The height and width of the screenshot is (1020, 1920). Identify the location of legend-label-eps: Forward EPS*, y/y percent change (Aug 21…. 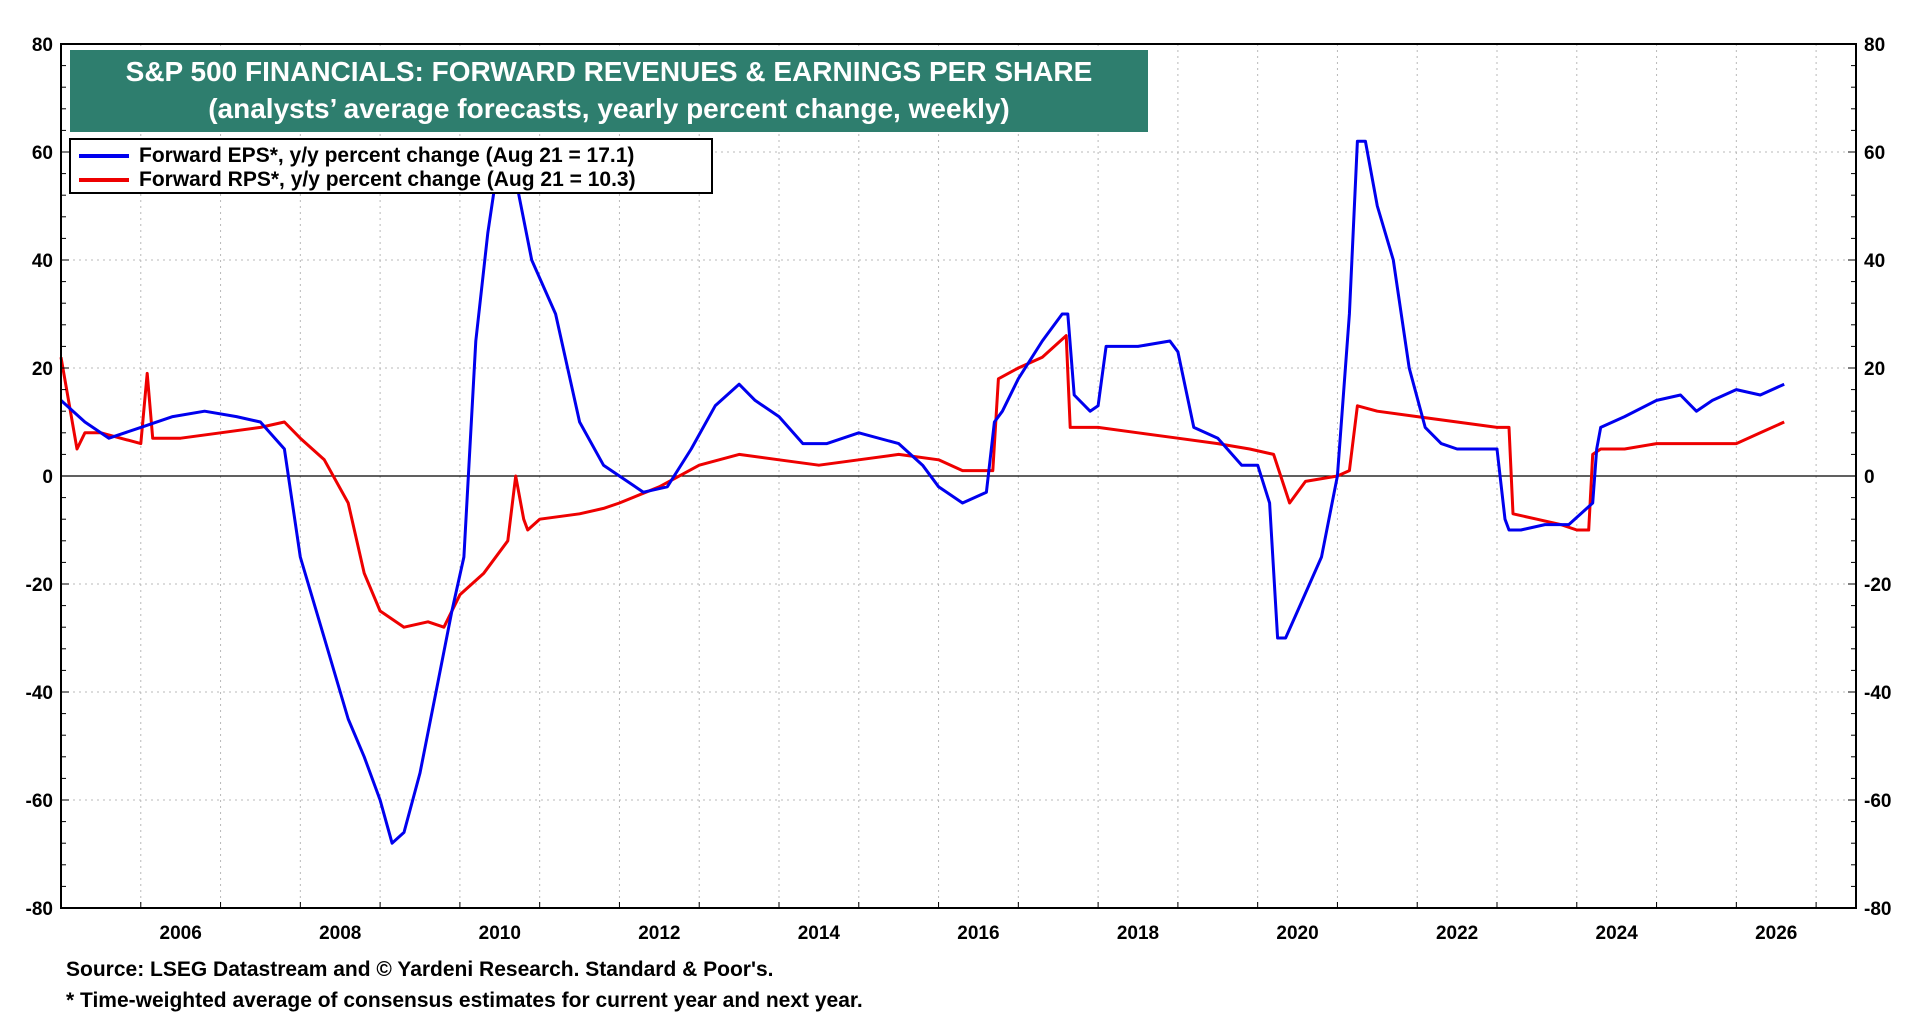
(387, 155).